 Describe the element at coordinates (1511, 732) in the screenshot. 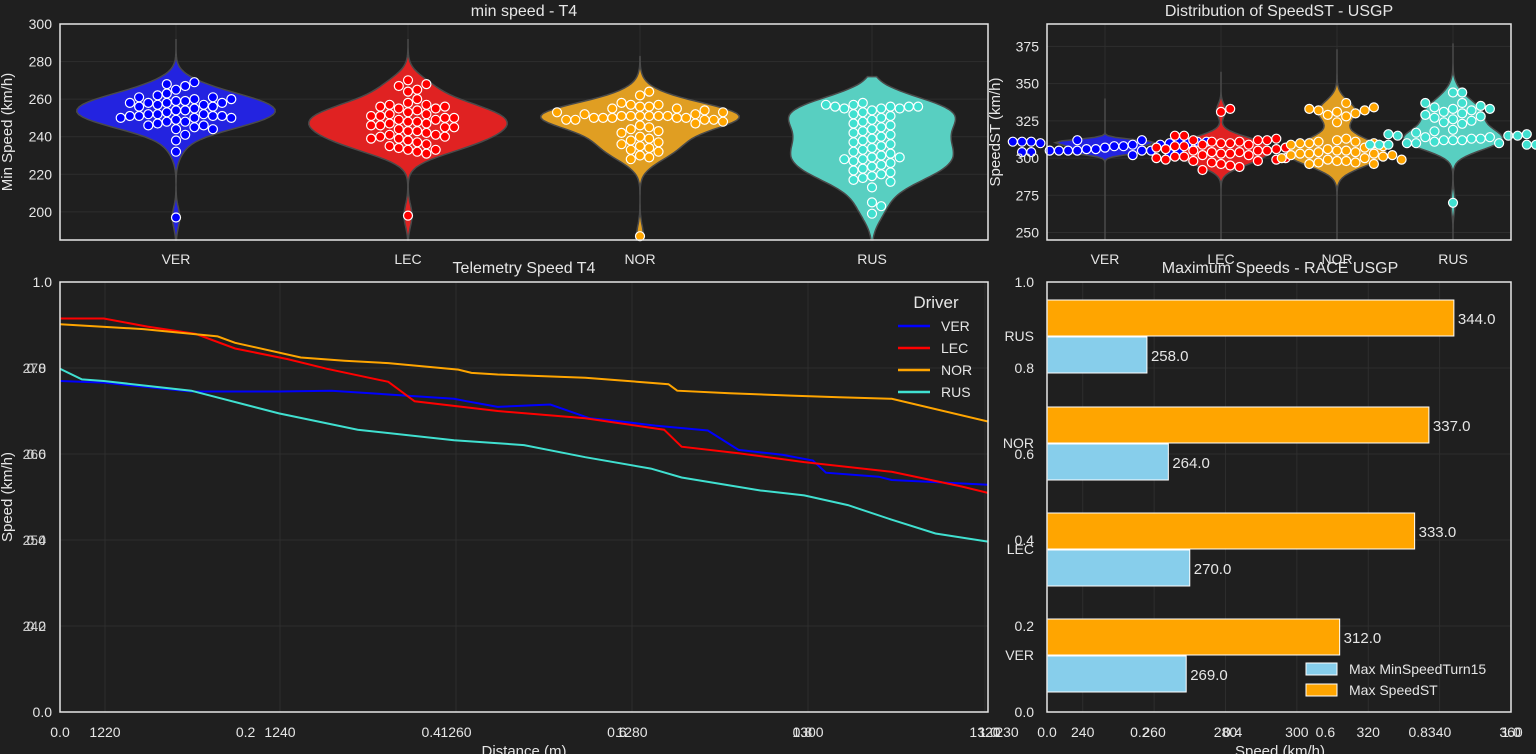

I see `x-tick-label: 1.0` at that location.